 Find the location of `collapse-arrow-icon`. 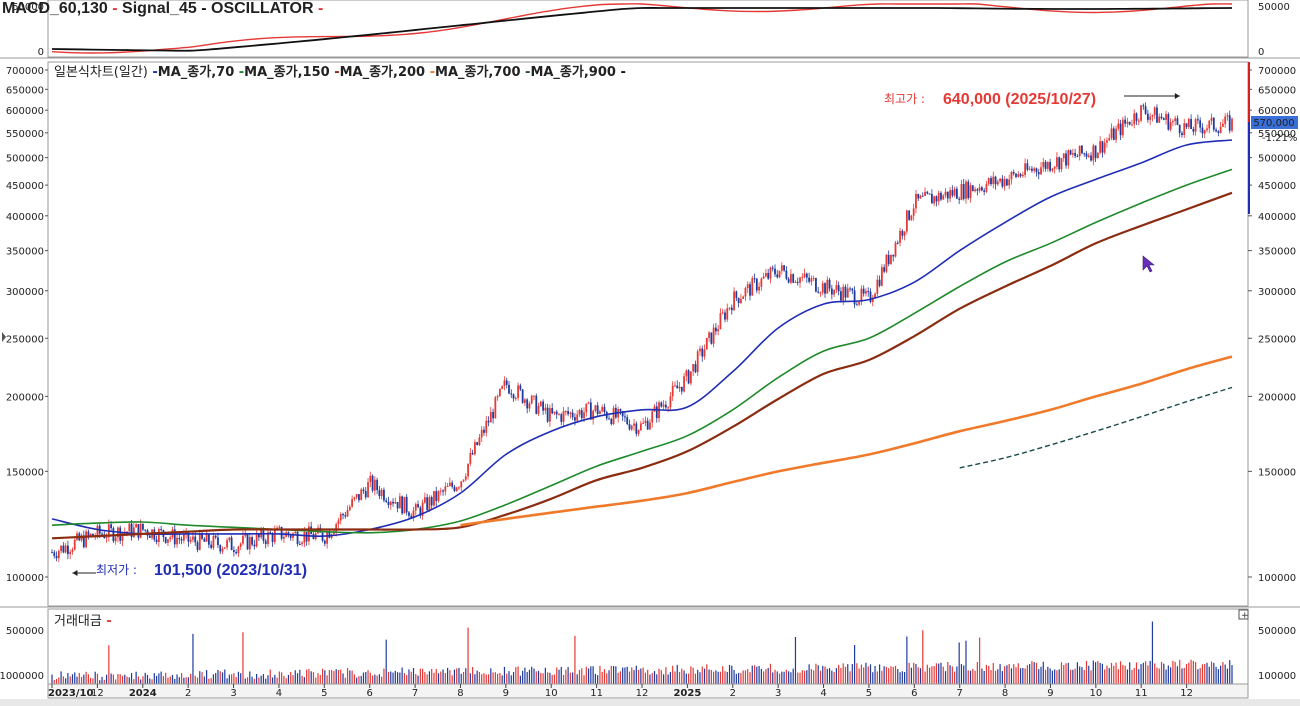

collapse-arrow-icon is located at coordinates (4, 337).